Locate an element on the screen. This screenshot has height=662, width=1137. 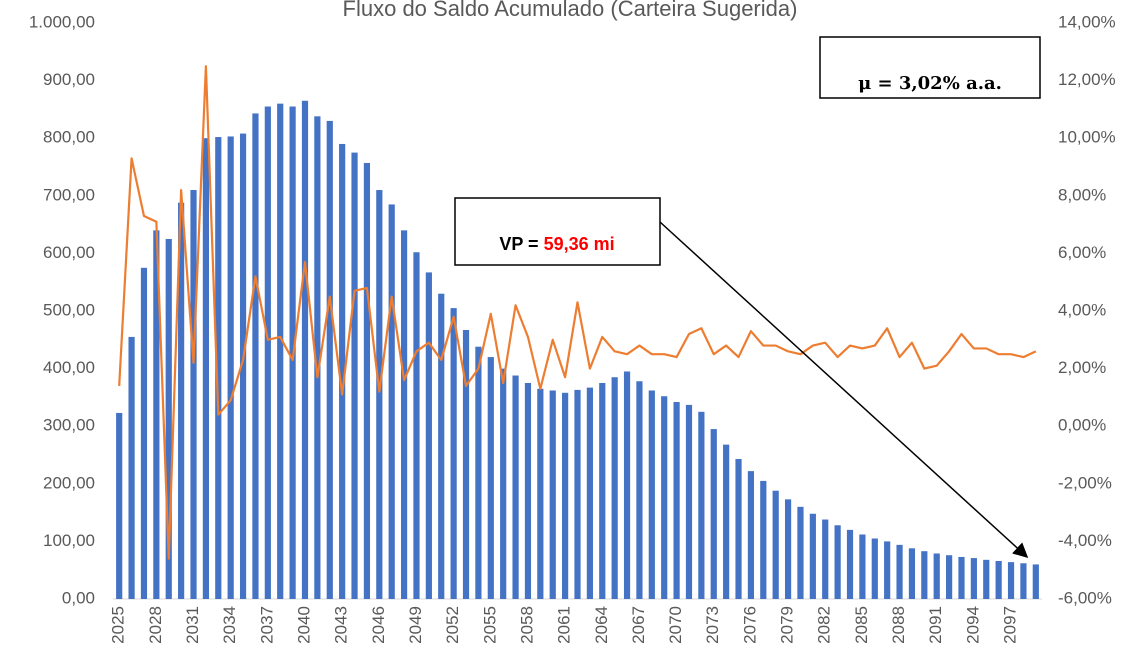
y-tick-label: 700,00 is located at coordinates (69, 194).